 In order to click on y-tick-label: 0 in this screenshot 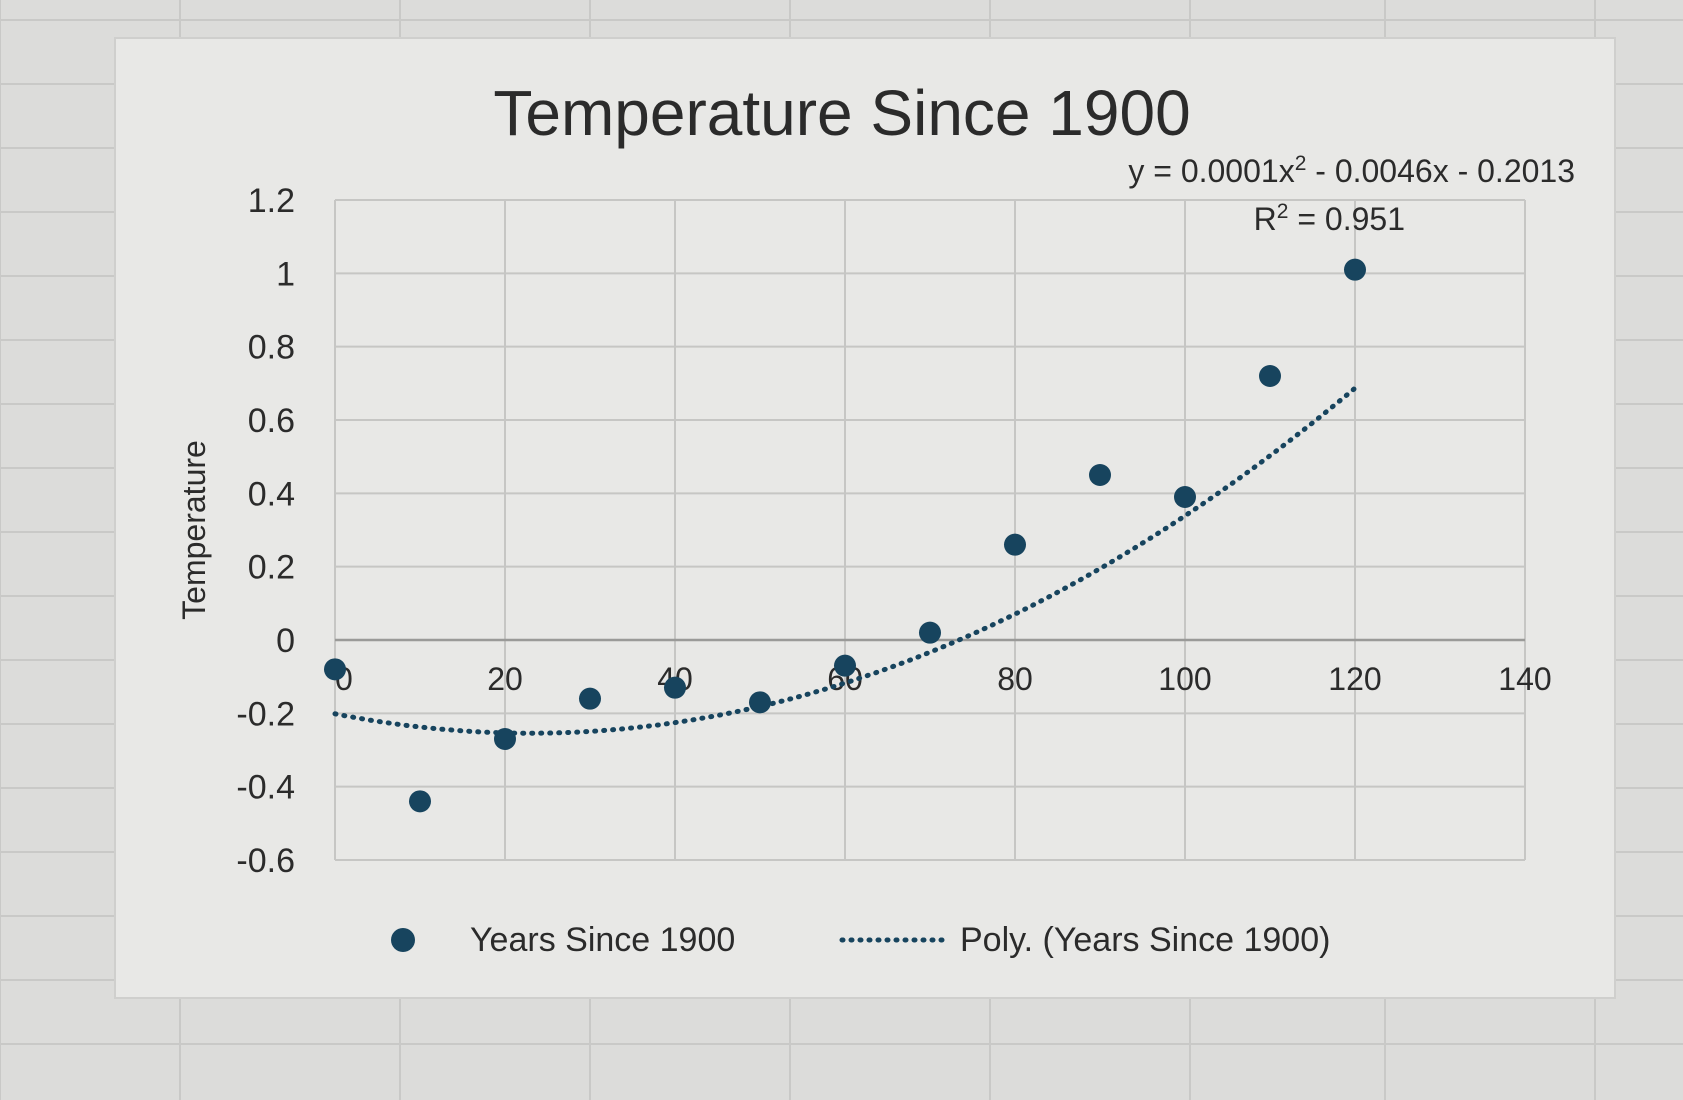, I will do `click(285, 641)`.